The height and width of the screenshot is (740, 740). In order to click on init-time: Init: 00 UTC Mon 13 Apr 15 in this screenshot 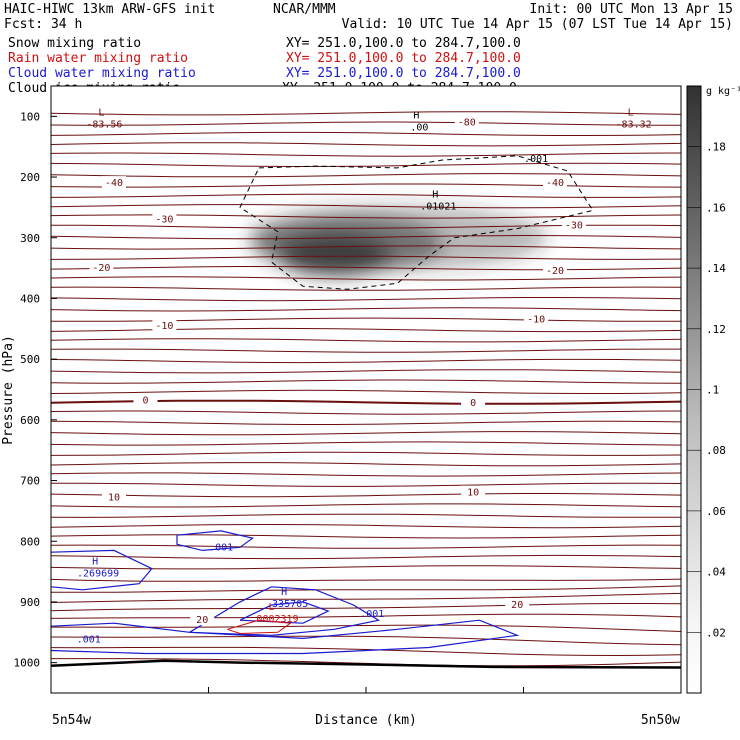, I will do `click(632, 9)`.